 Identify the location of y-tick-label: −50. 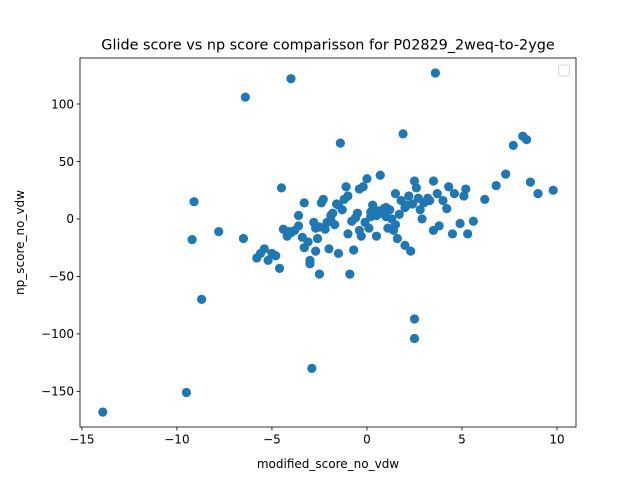
(61, 277).